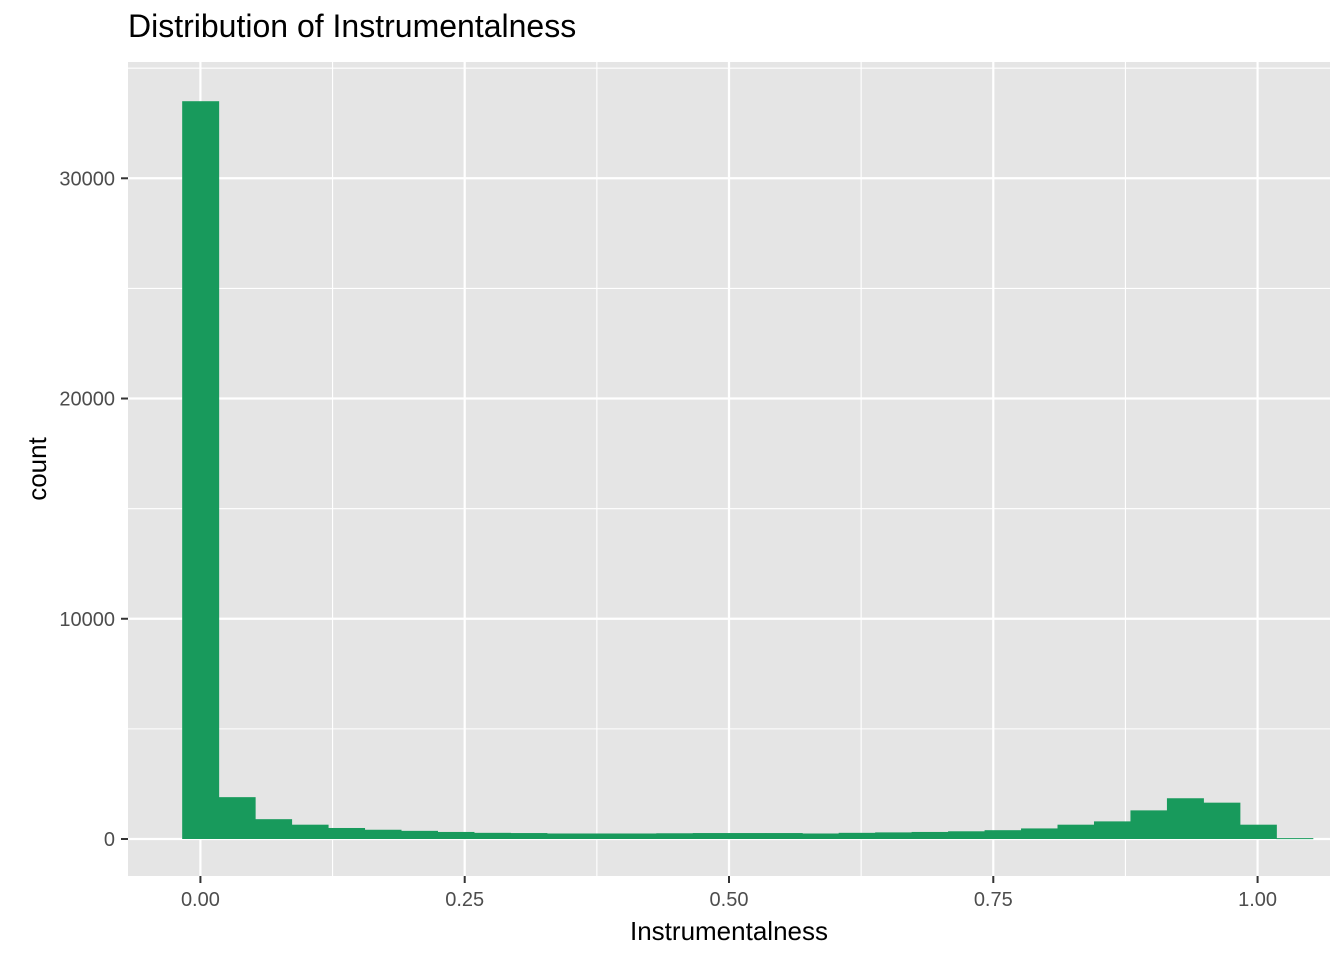 This screenshot has width=1344, height=960. Describe the element at coordinates (87, 179) in the screenshot. I see `y-tick-label: 30000` at that location.